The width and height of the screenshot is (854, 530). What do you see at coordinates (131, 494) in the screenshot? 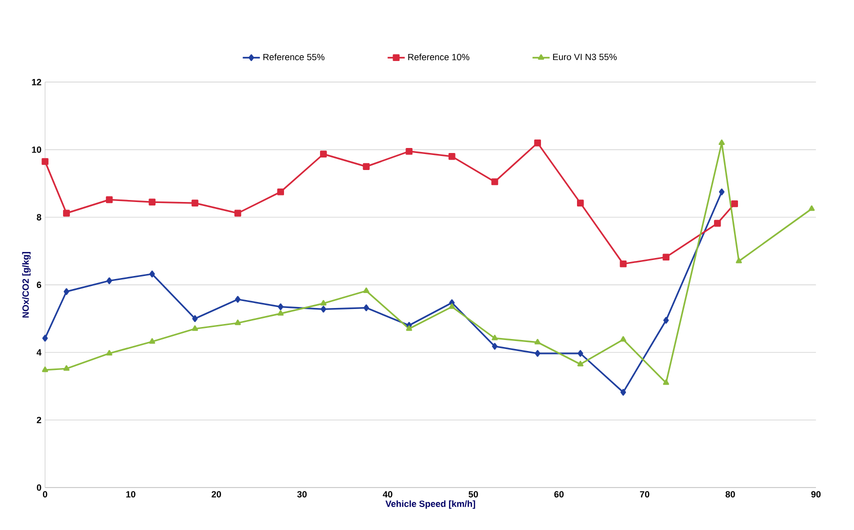
I see `x-tick-label: 10` at bounding box center [131, 494].